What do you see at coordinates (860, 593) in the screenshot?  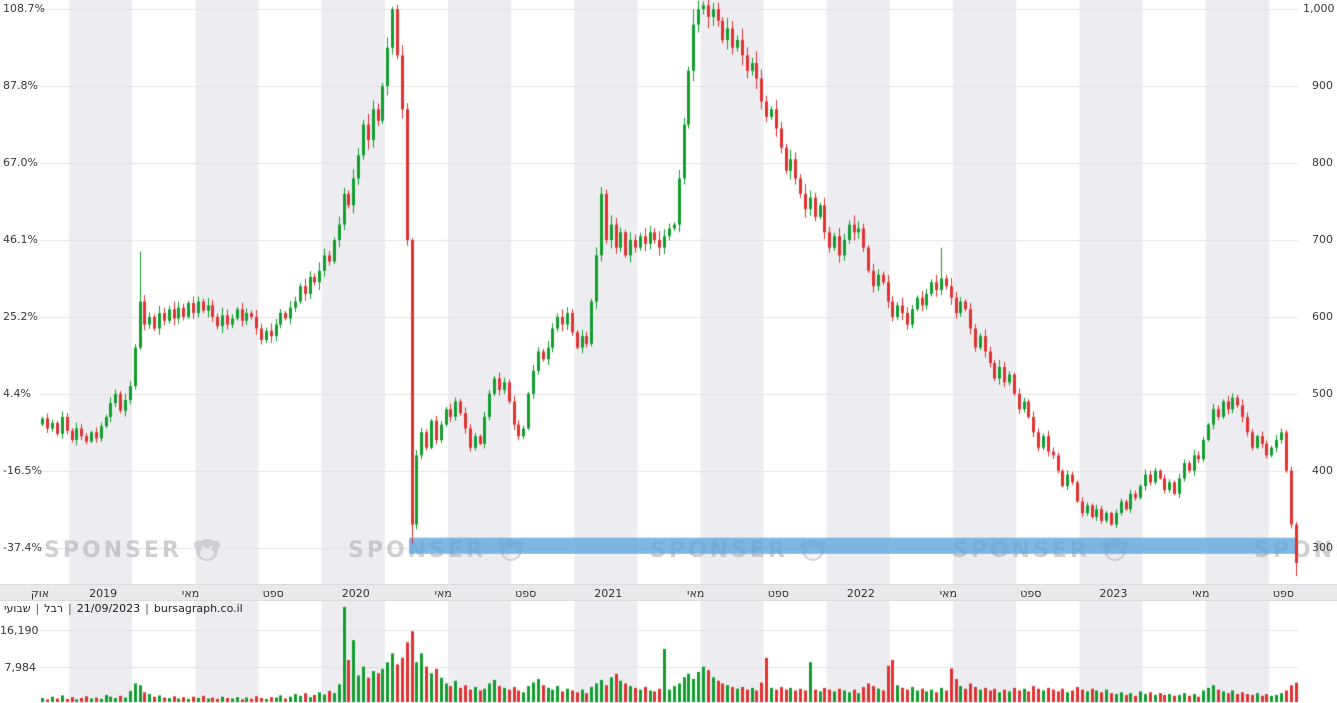 I see `x-axis-tick-label: 2022` at bounding box center [860, 593].